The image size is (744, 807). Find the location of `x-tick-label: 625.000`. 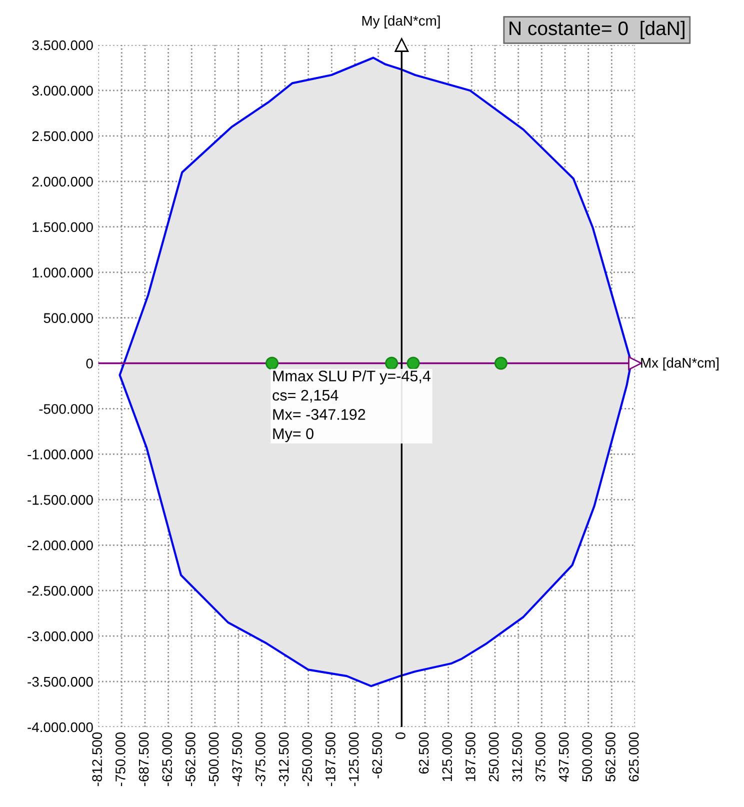

x-tick-label: 625.000 is located at coordinates (633, 757).